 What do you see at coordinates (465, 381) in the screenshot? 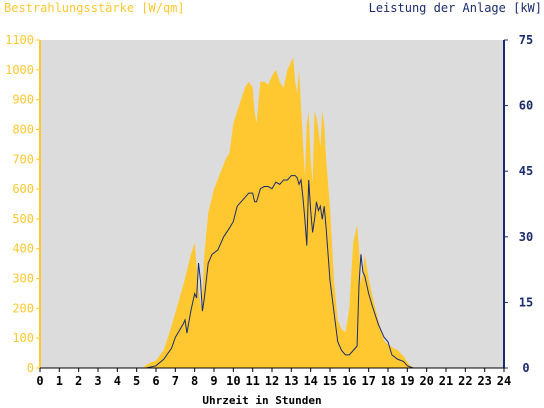
I see `x-tick-label: 22` at bounding box center [465, 381].